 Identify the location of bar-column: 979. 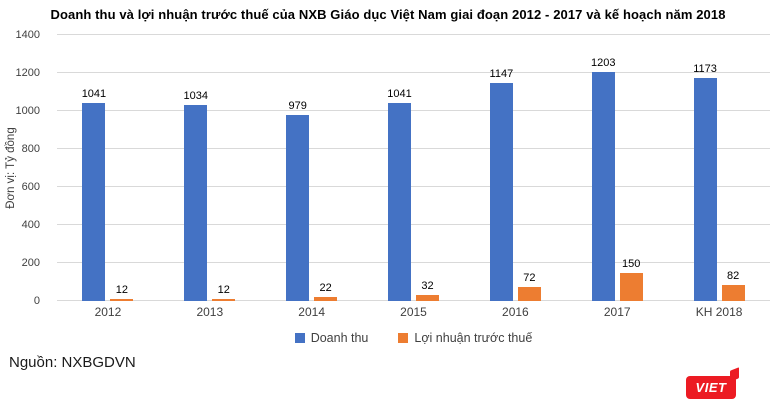
(298, 168).